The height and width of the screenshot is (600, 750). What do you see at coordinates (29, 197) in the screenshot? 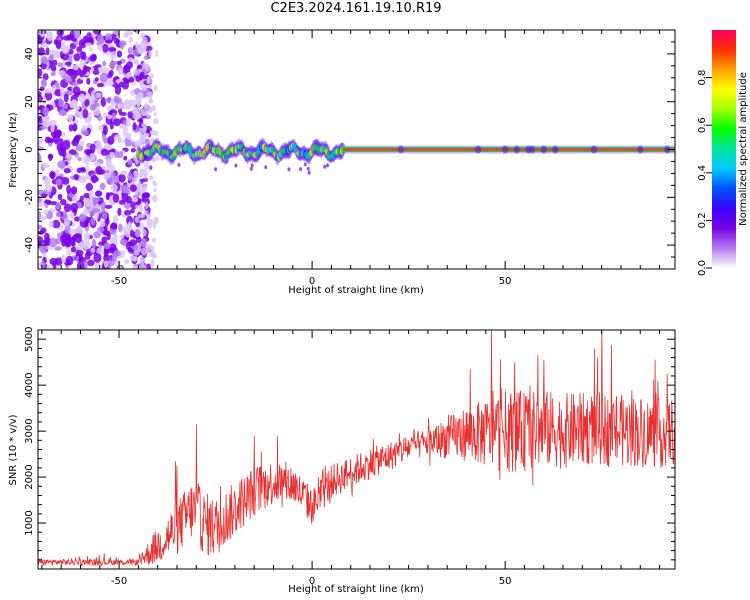
I see `spectrogram-y-tick-label: -20` at bounding box center [29, 197].